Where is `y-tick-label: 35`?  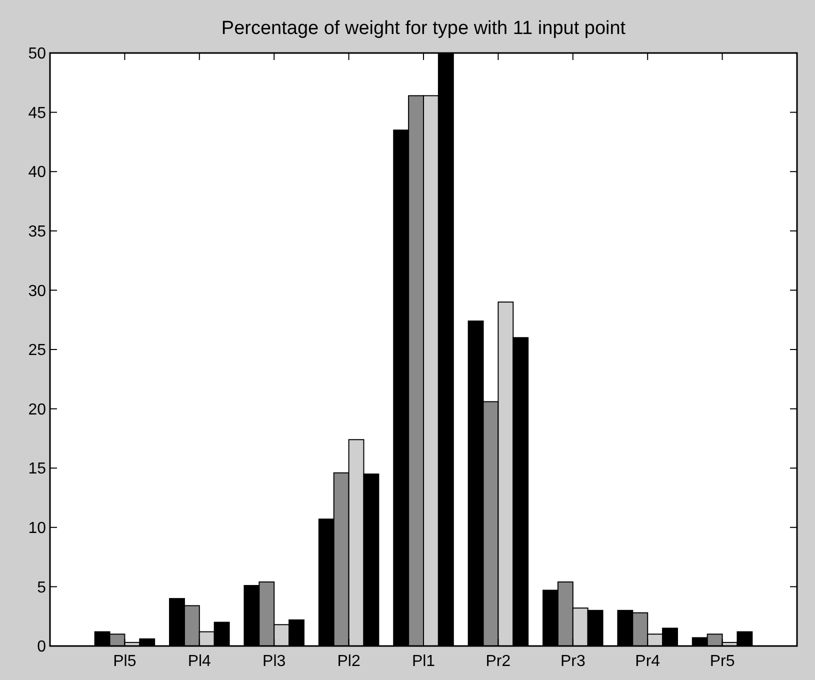
y-tick-label: 35 is located at coordinates (37, 232).